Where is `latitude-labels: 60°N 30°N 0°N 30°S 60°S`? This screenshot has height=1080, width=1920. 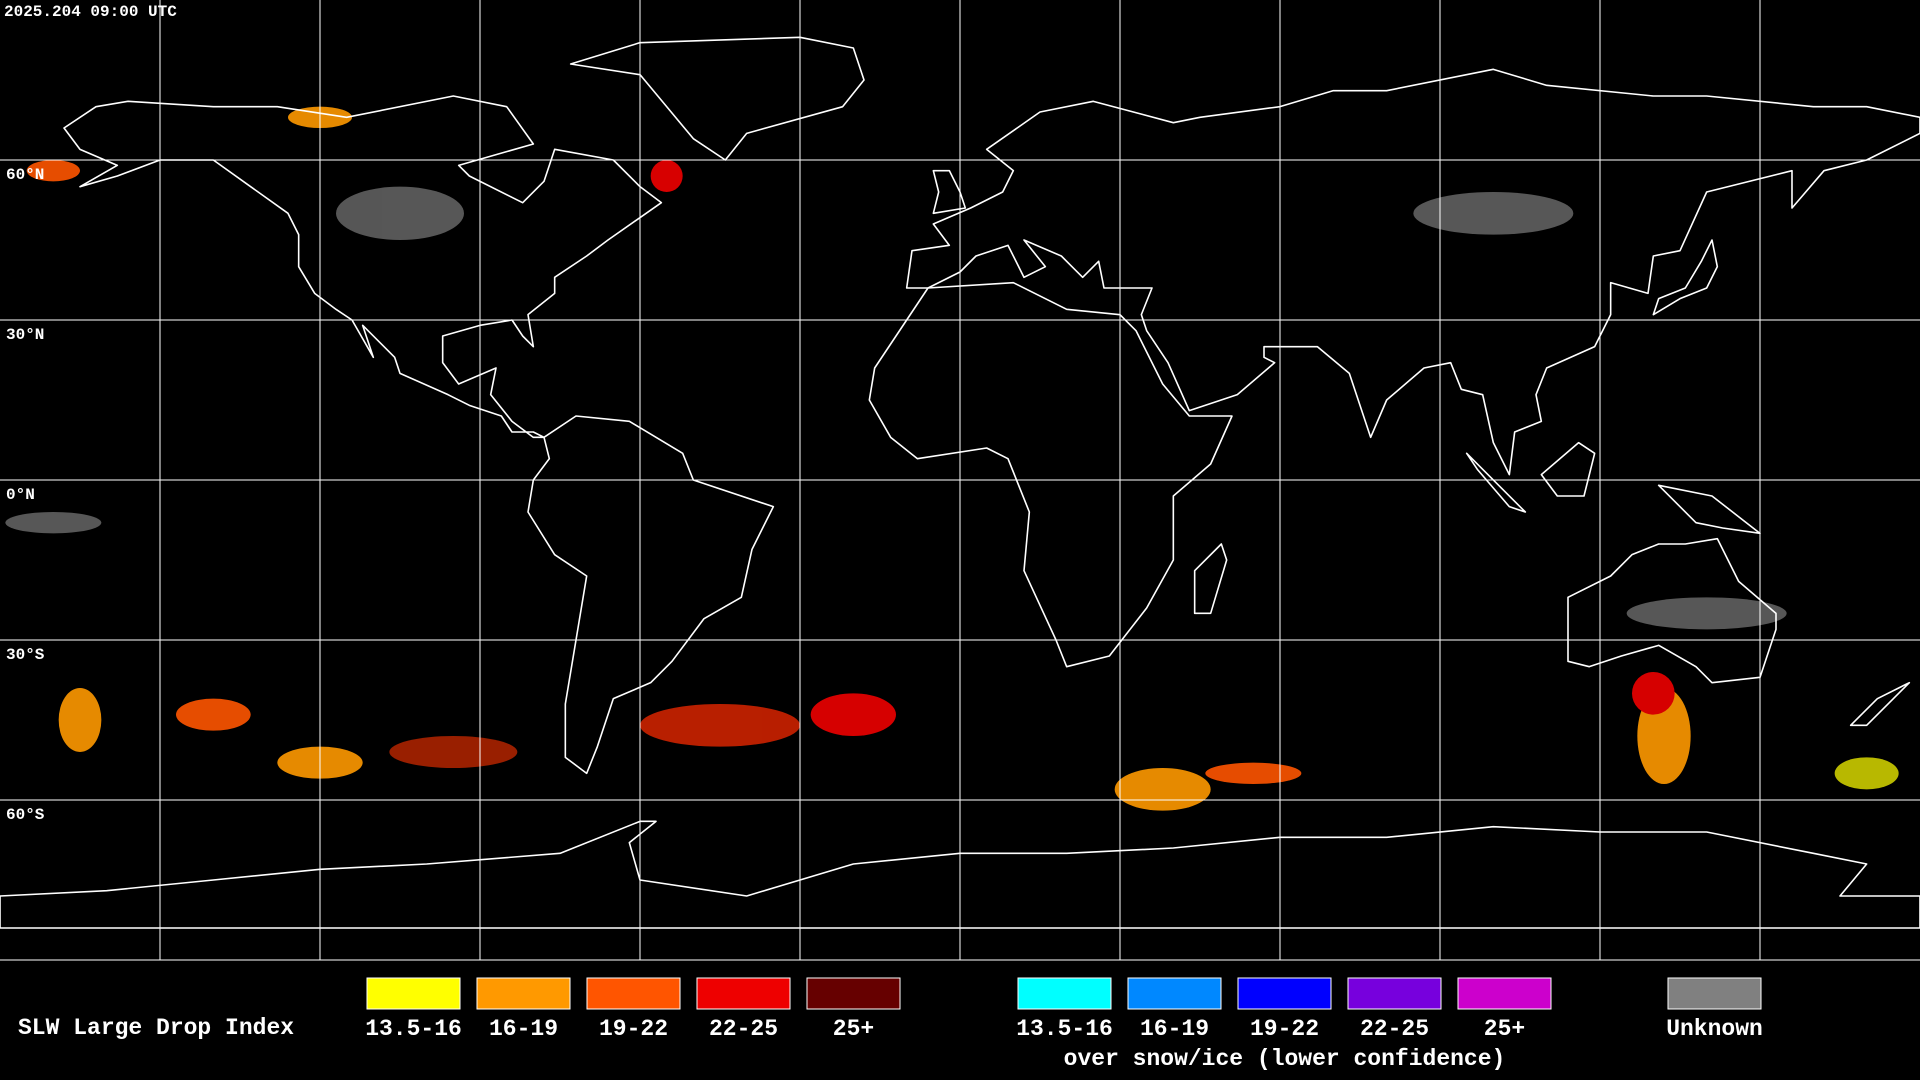
latitude-labels: 60°N 30°N 0°N 30°S 60°S is located at coordinates (25, 495).